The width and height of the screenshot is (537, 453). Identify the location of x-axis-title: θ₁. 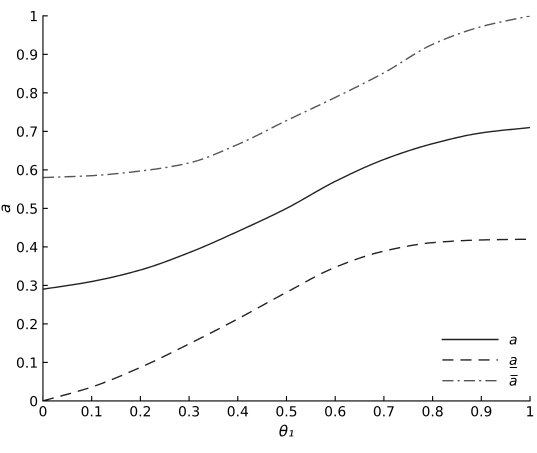
(286, 430).